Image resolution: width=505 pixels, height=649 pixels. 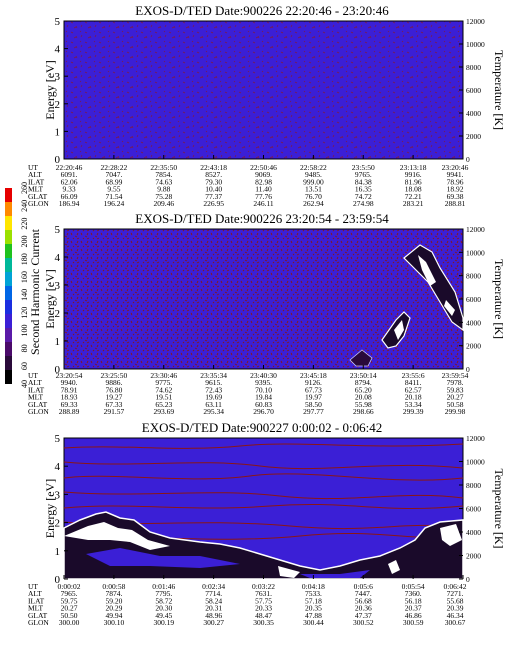 What do you see at coordinates (413, 622) in the screenshot?
I see `orbit-value: 300.59` at bounding box center [413, 622].